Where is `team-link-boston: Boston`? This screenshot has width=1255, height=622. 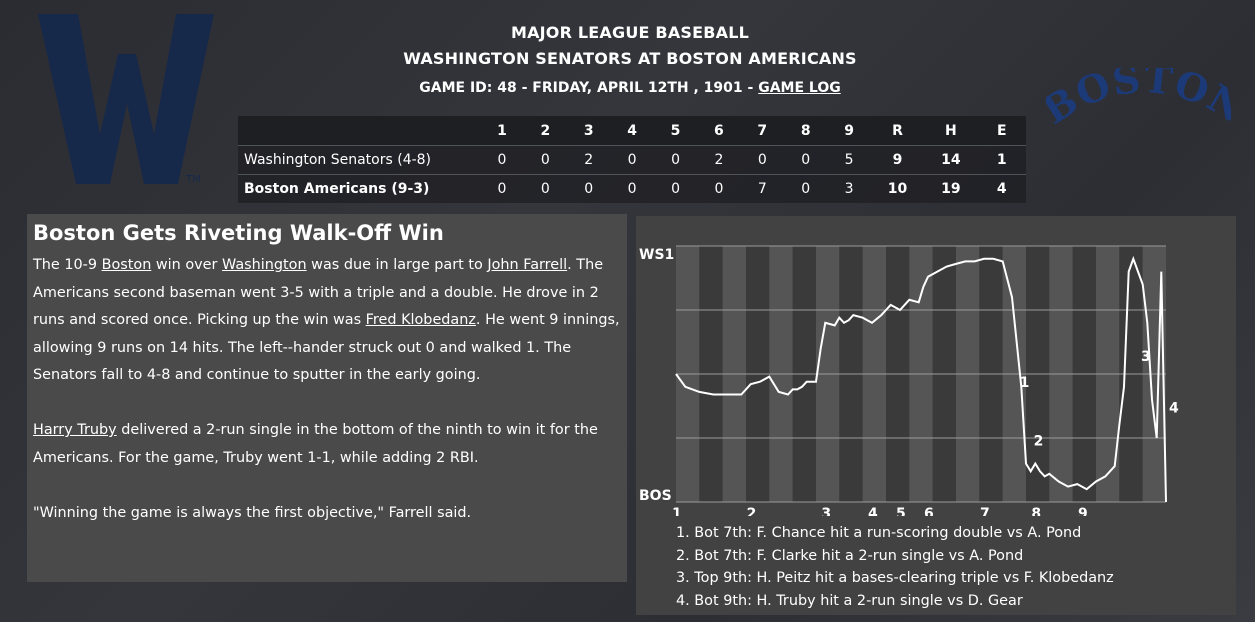
team-link-boston: Boston is located at coordinates (126, 265).